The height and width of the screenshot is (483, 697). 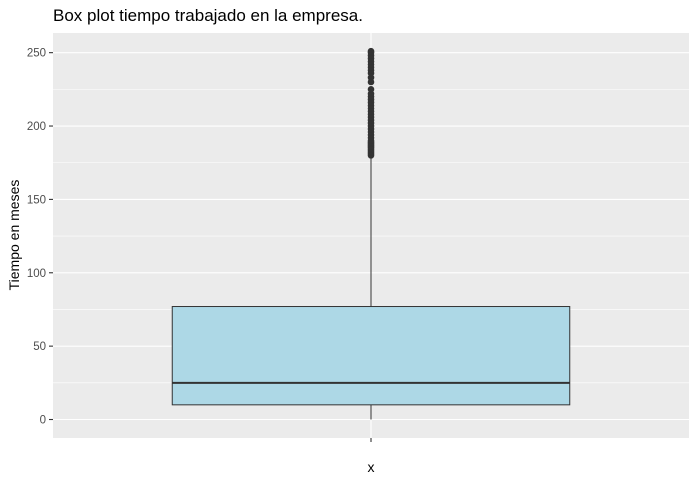 I want to click on chart-title: Box plot tiempo trabajado en la empresa., so click(x=208, y=15).